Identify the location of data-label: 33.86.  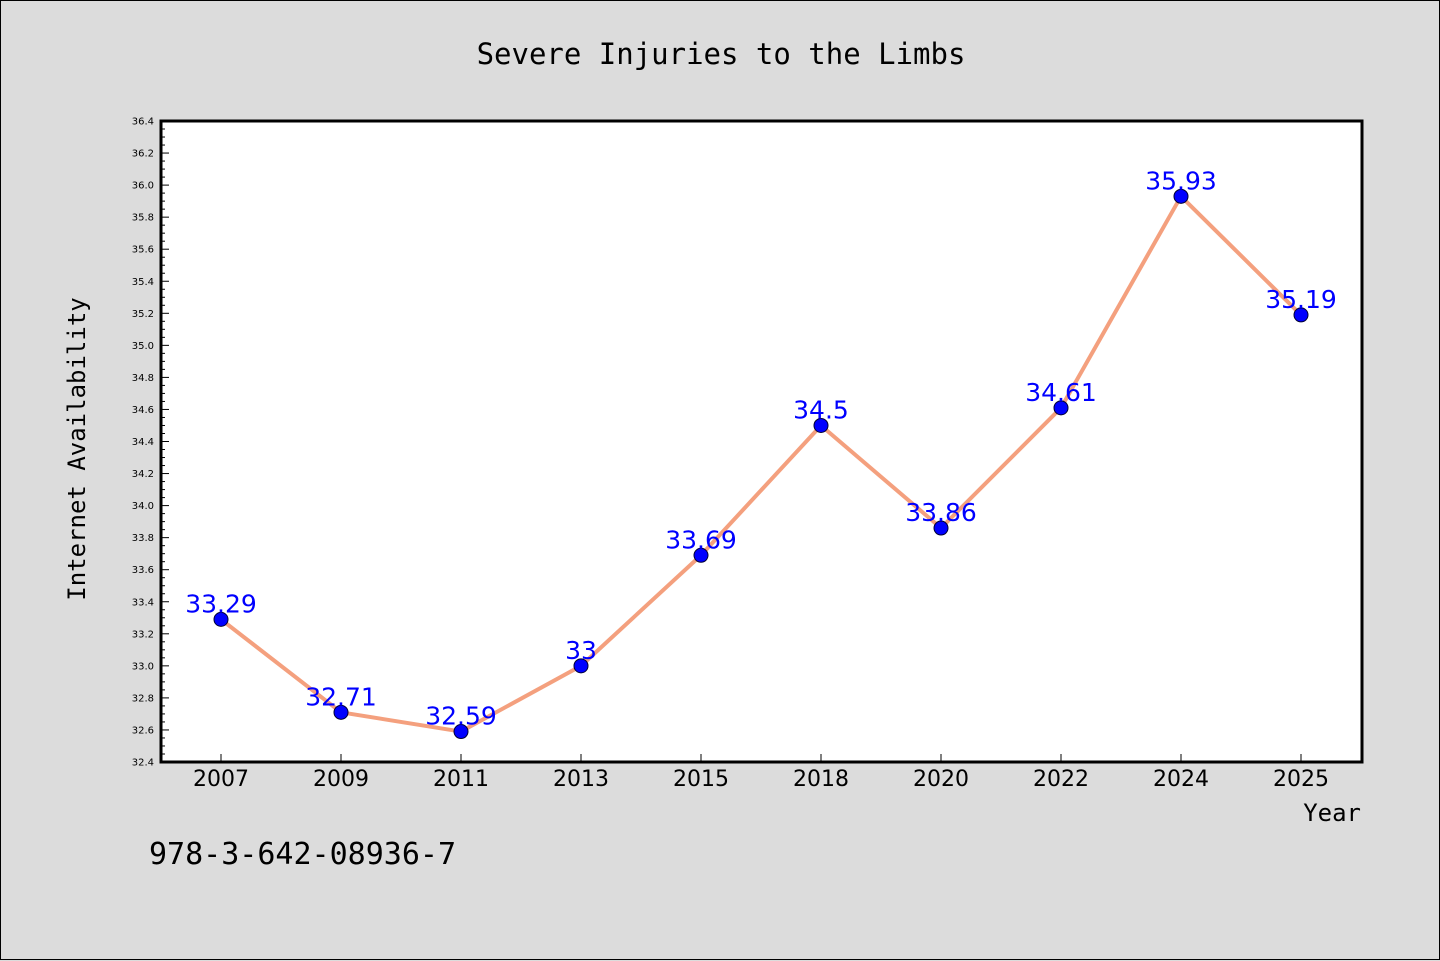
(941, 512).